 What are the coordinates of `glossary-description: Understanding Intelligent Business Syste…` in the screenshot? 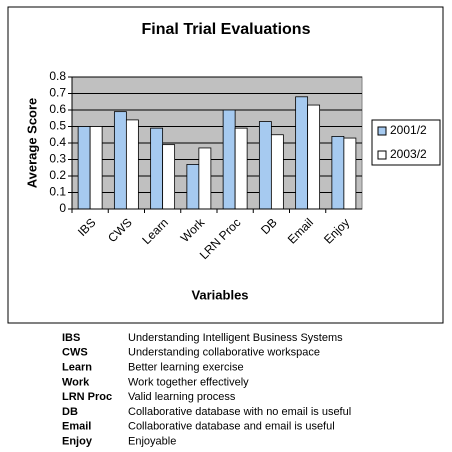 It's located at (235, 338).